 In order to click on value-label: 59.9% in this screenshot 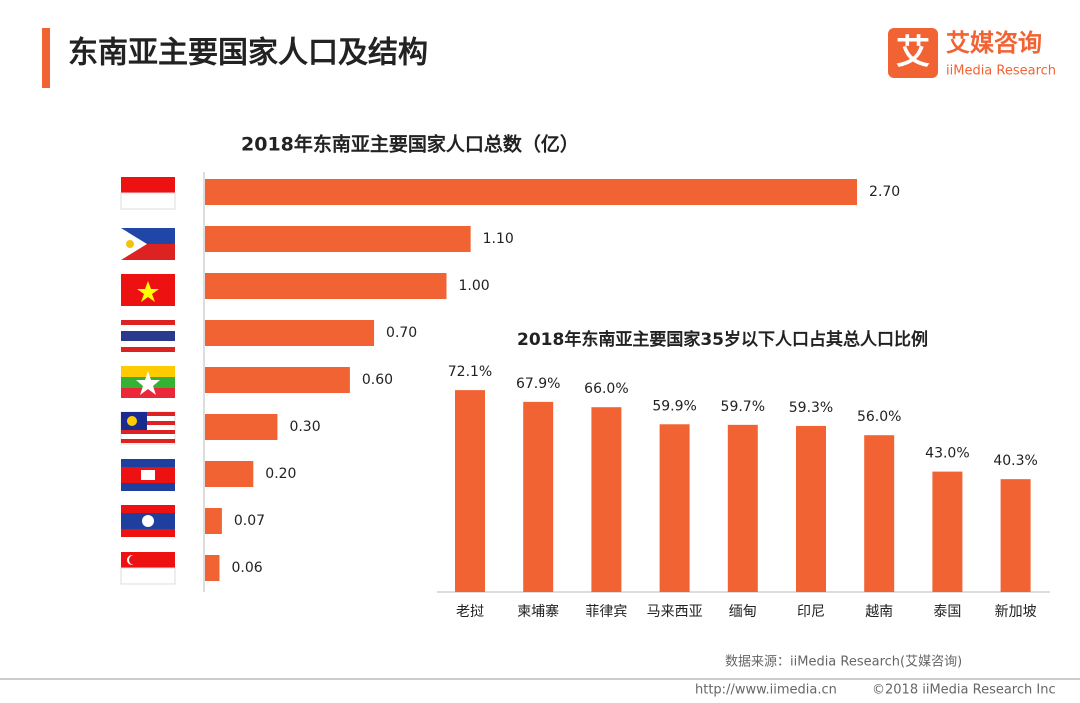, I will do `click(674, 406)`.